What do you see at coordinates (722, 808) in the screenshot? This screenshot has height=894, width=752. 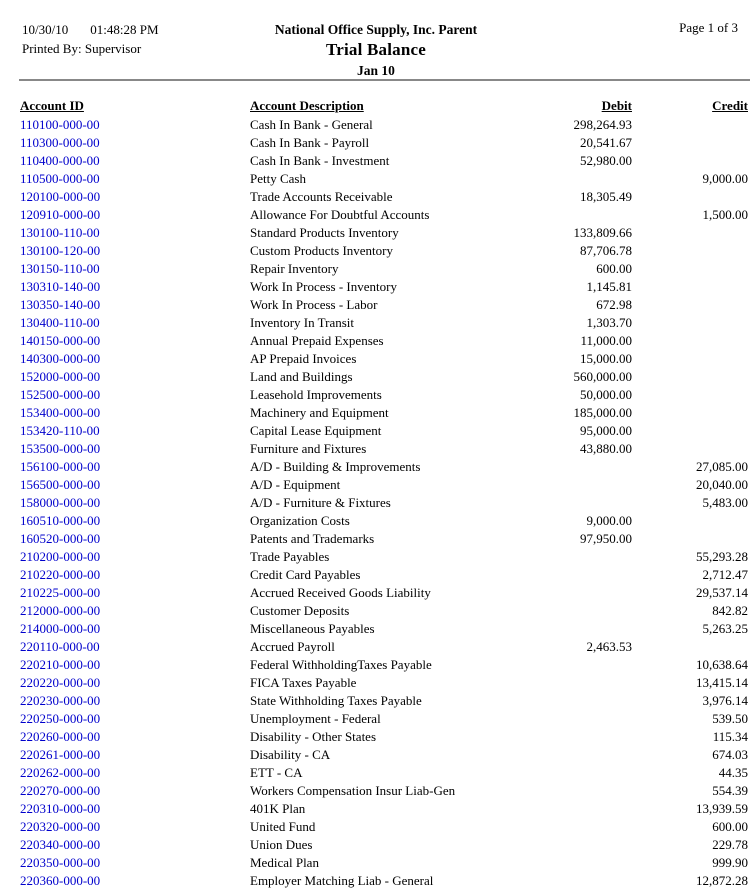 I see `credit-amount: 13,939.59` at bounding box center [722, 808].